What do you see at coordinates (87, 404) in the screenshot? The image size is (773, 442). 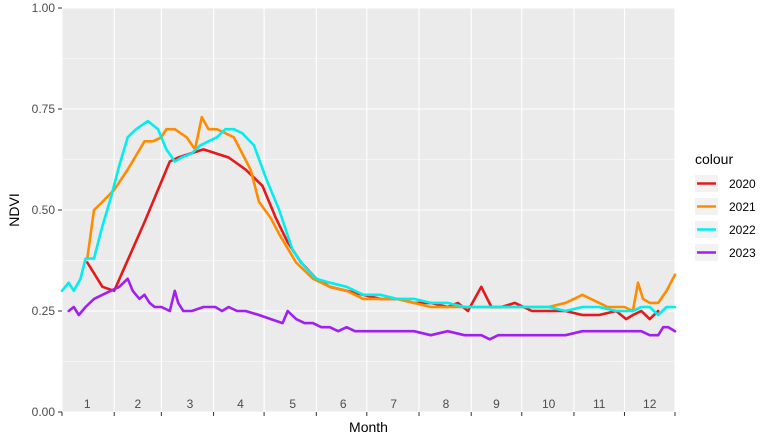 I see `month-label: 1` at bounding box center [87, 404].